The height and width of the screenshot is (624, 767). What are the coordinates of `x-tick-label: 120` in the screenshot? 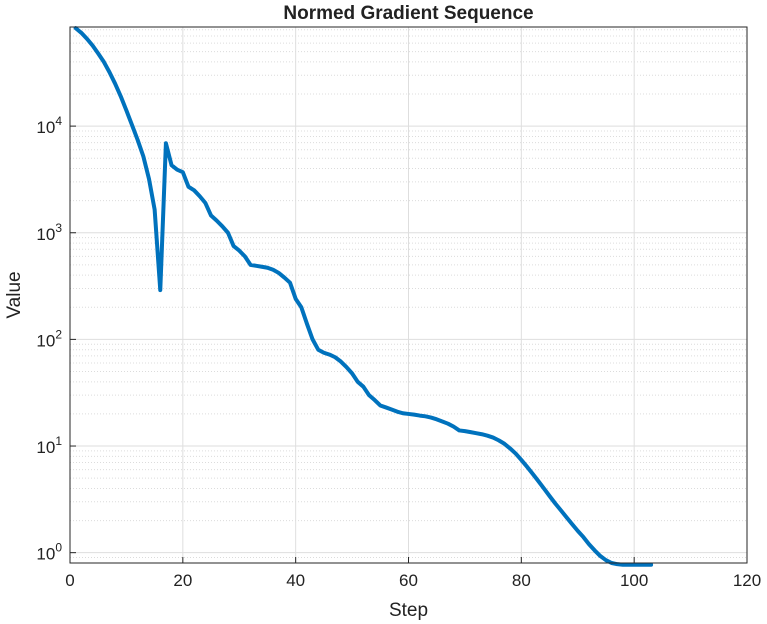 It's located at (747, 580).